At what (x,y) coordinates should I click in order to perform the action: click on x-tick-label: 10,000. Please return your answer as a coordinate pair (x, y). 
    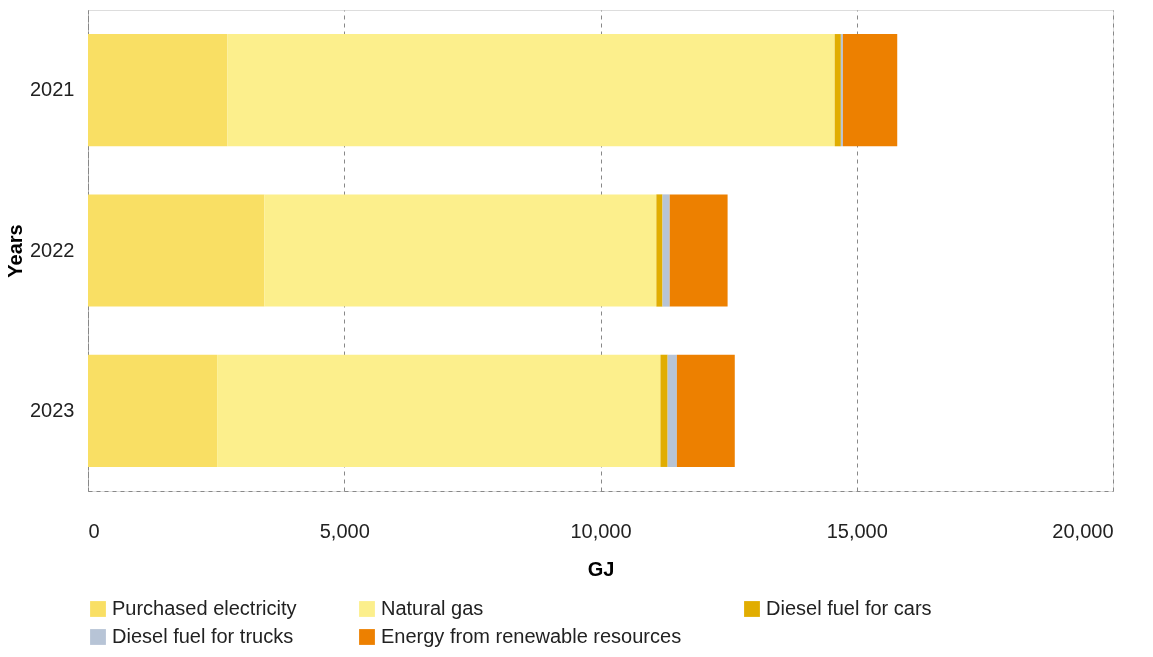
    Looking at the image, I should click on (601, 530).